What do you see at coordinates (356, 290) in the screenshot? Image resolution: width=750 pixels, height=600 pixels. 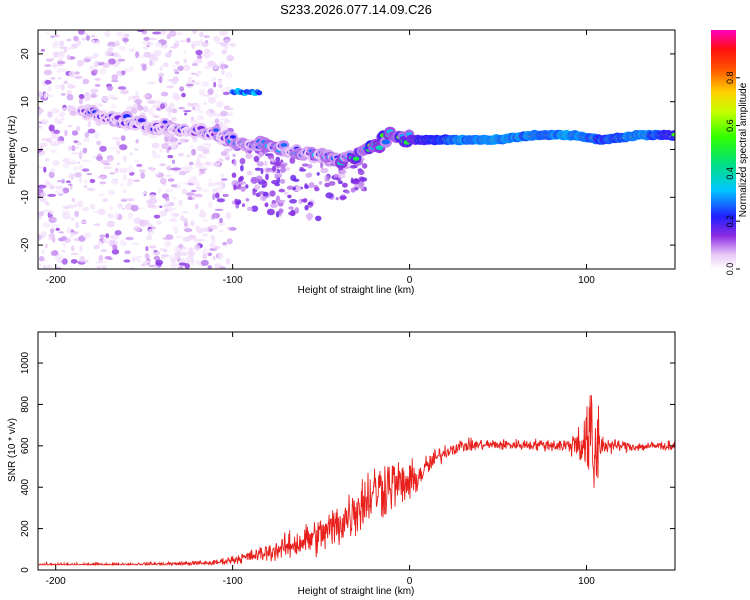 I see `spectrogram-xlabel: Height of straight line (km)` at bounding box center [356, 290].